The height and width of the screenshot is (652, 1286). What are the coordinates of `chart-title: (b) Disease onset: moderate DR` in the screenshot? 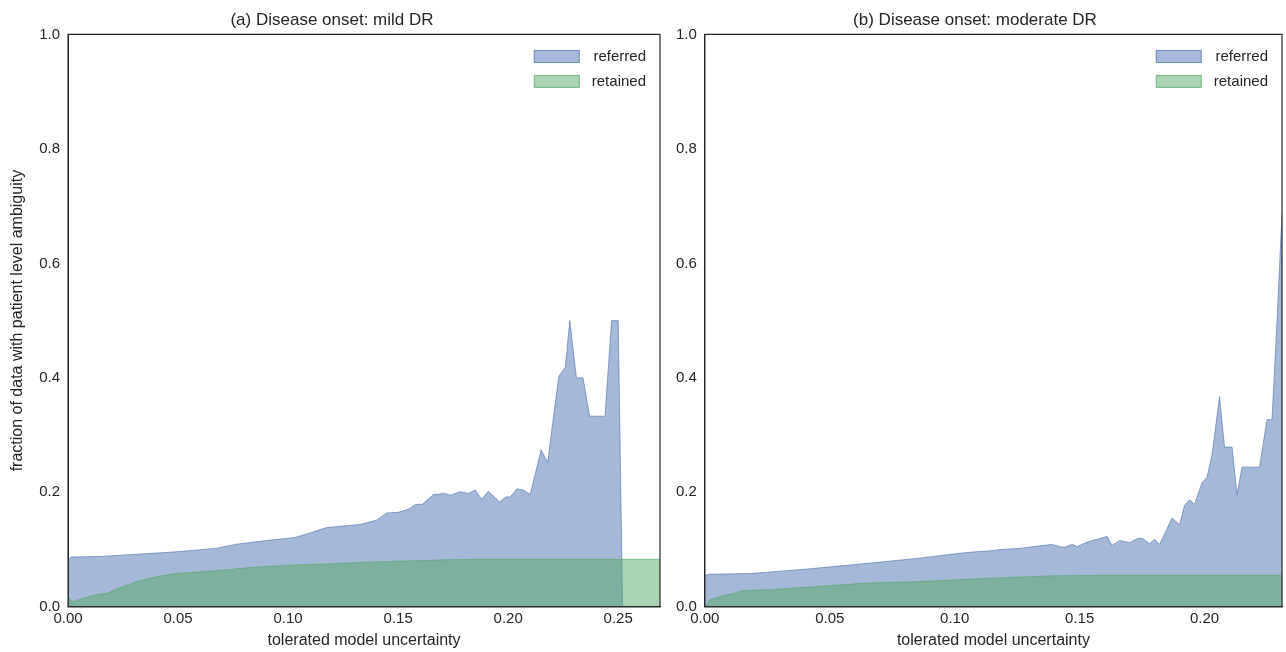 It's located at (975, 19).